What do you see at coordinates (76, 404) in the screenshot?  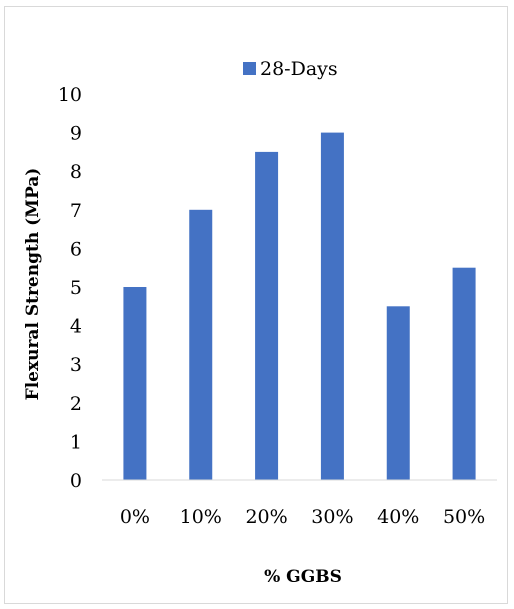 I see `y-tick-label: 2` at bounding box center [76, 404].